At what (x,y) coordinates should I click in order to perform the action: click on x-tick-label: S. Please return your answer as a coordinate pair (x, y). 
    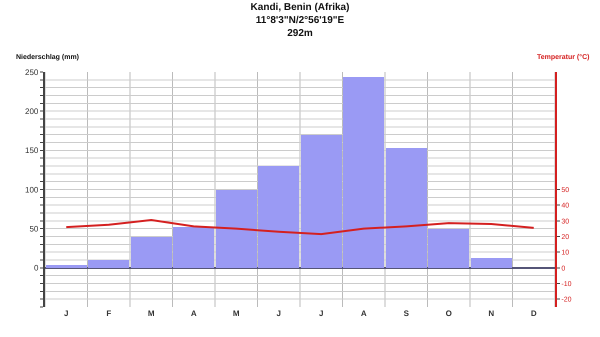
    Looking at the image, I should click on (407, 313).